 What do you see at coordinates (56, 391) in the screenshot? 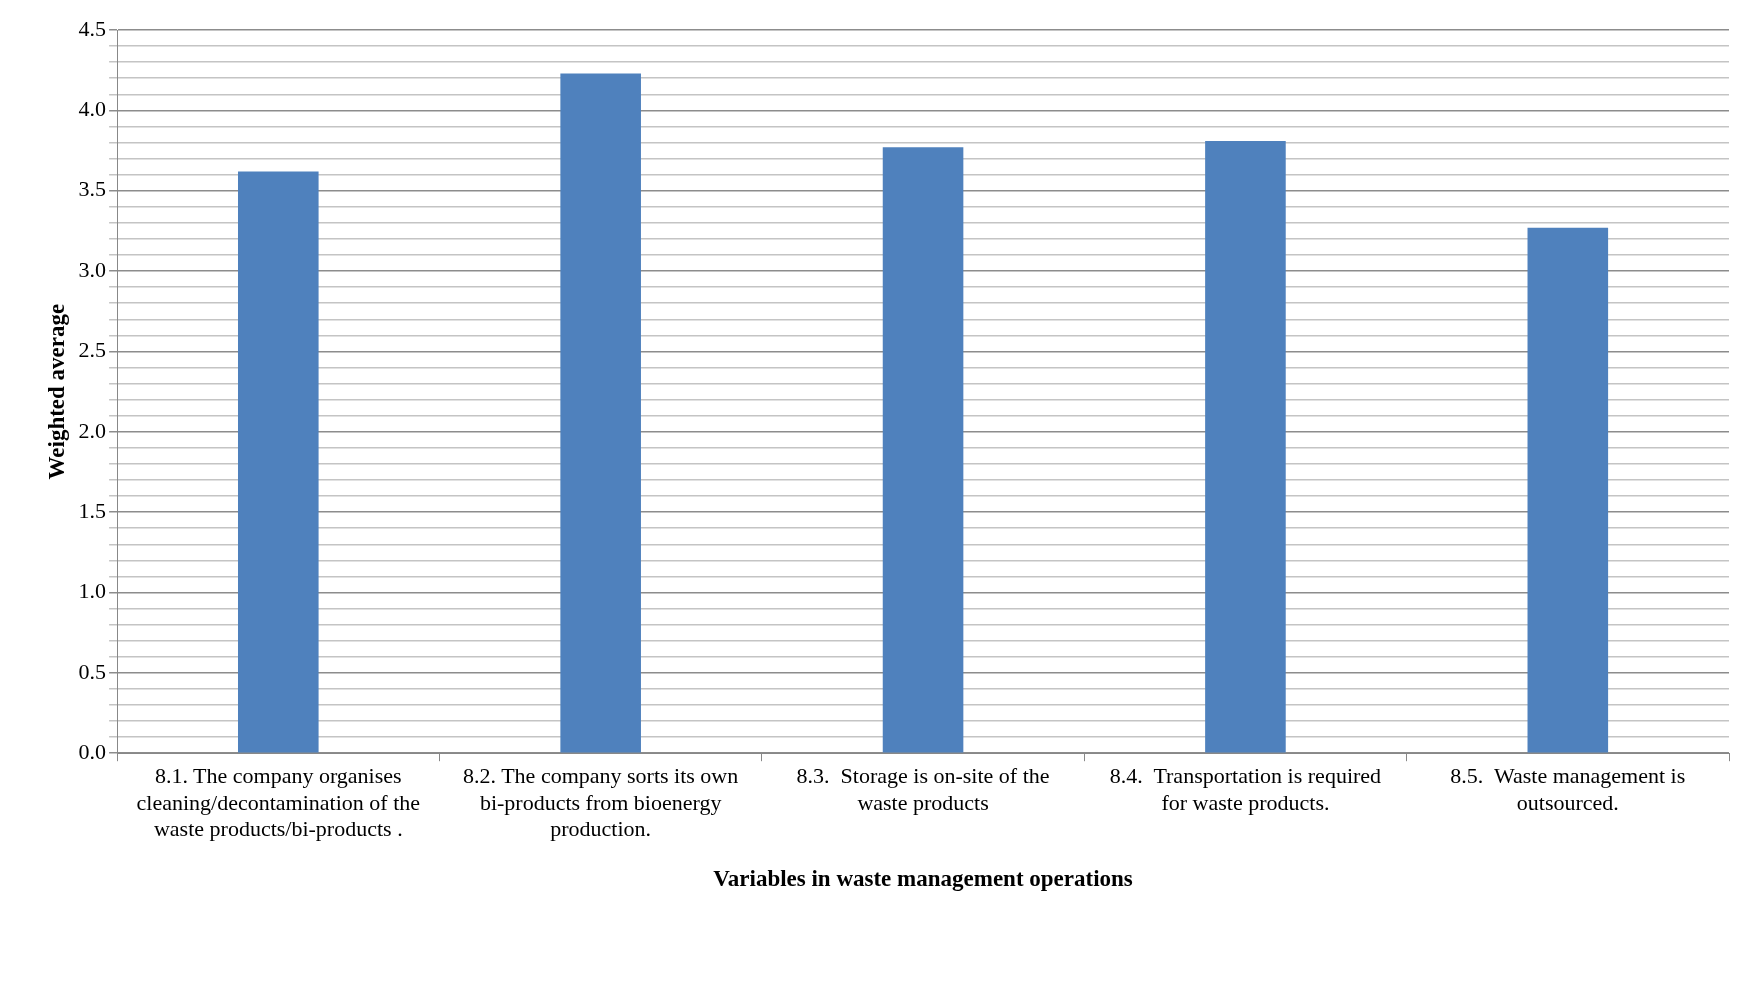
I see `y-axis-title: Weighted average` at bounding box center [56, 391].